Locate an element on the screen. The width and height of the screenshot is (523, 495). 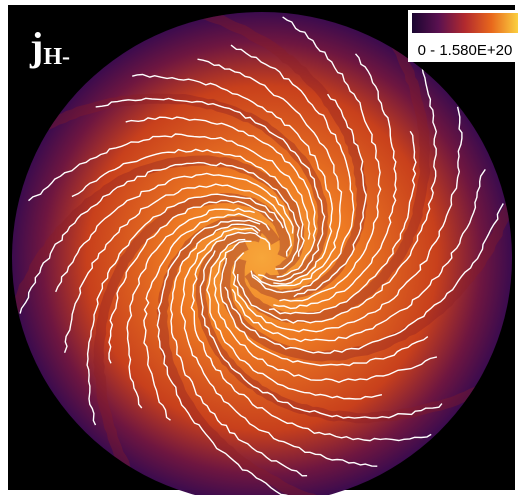
label-main: j is located at coordinates (36, 46).